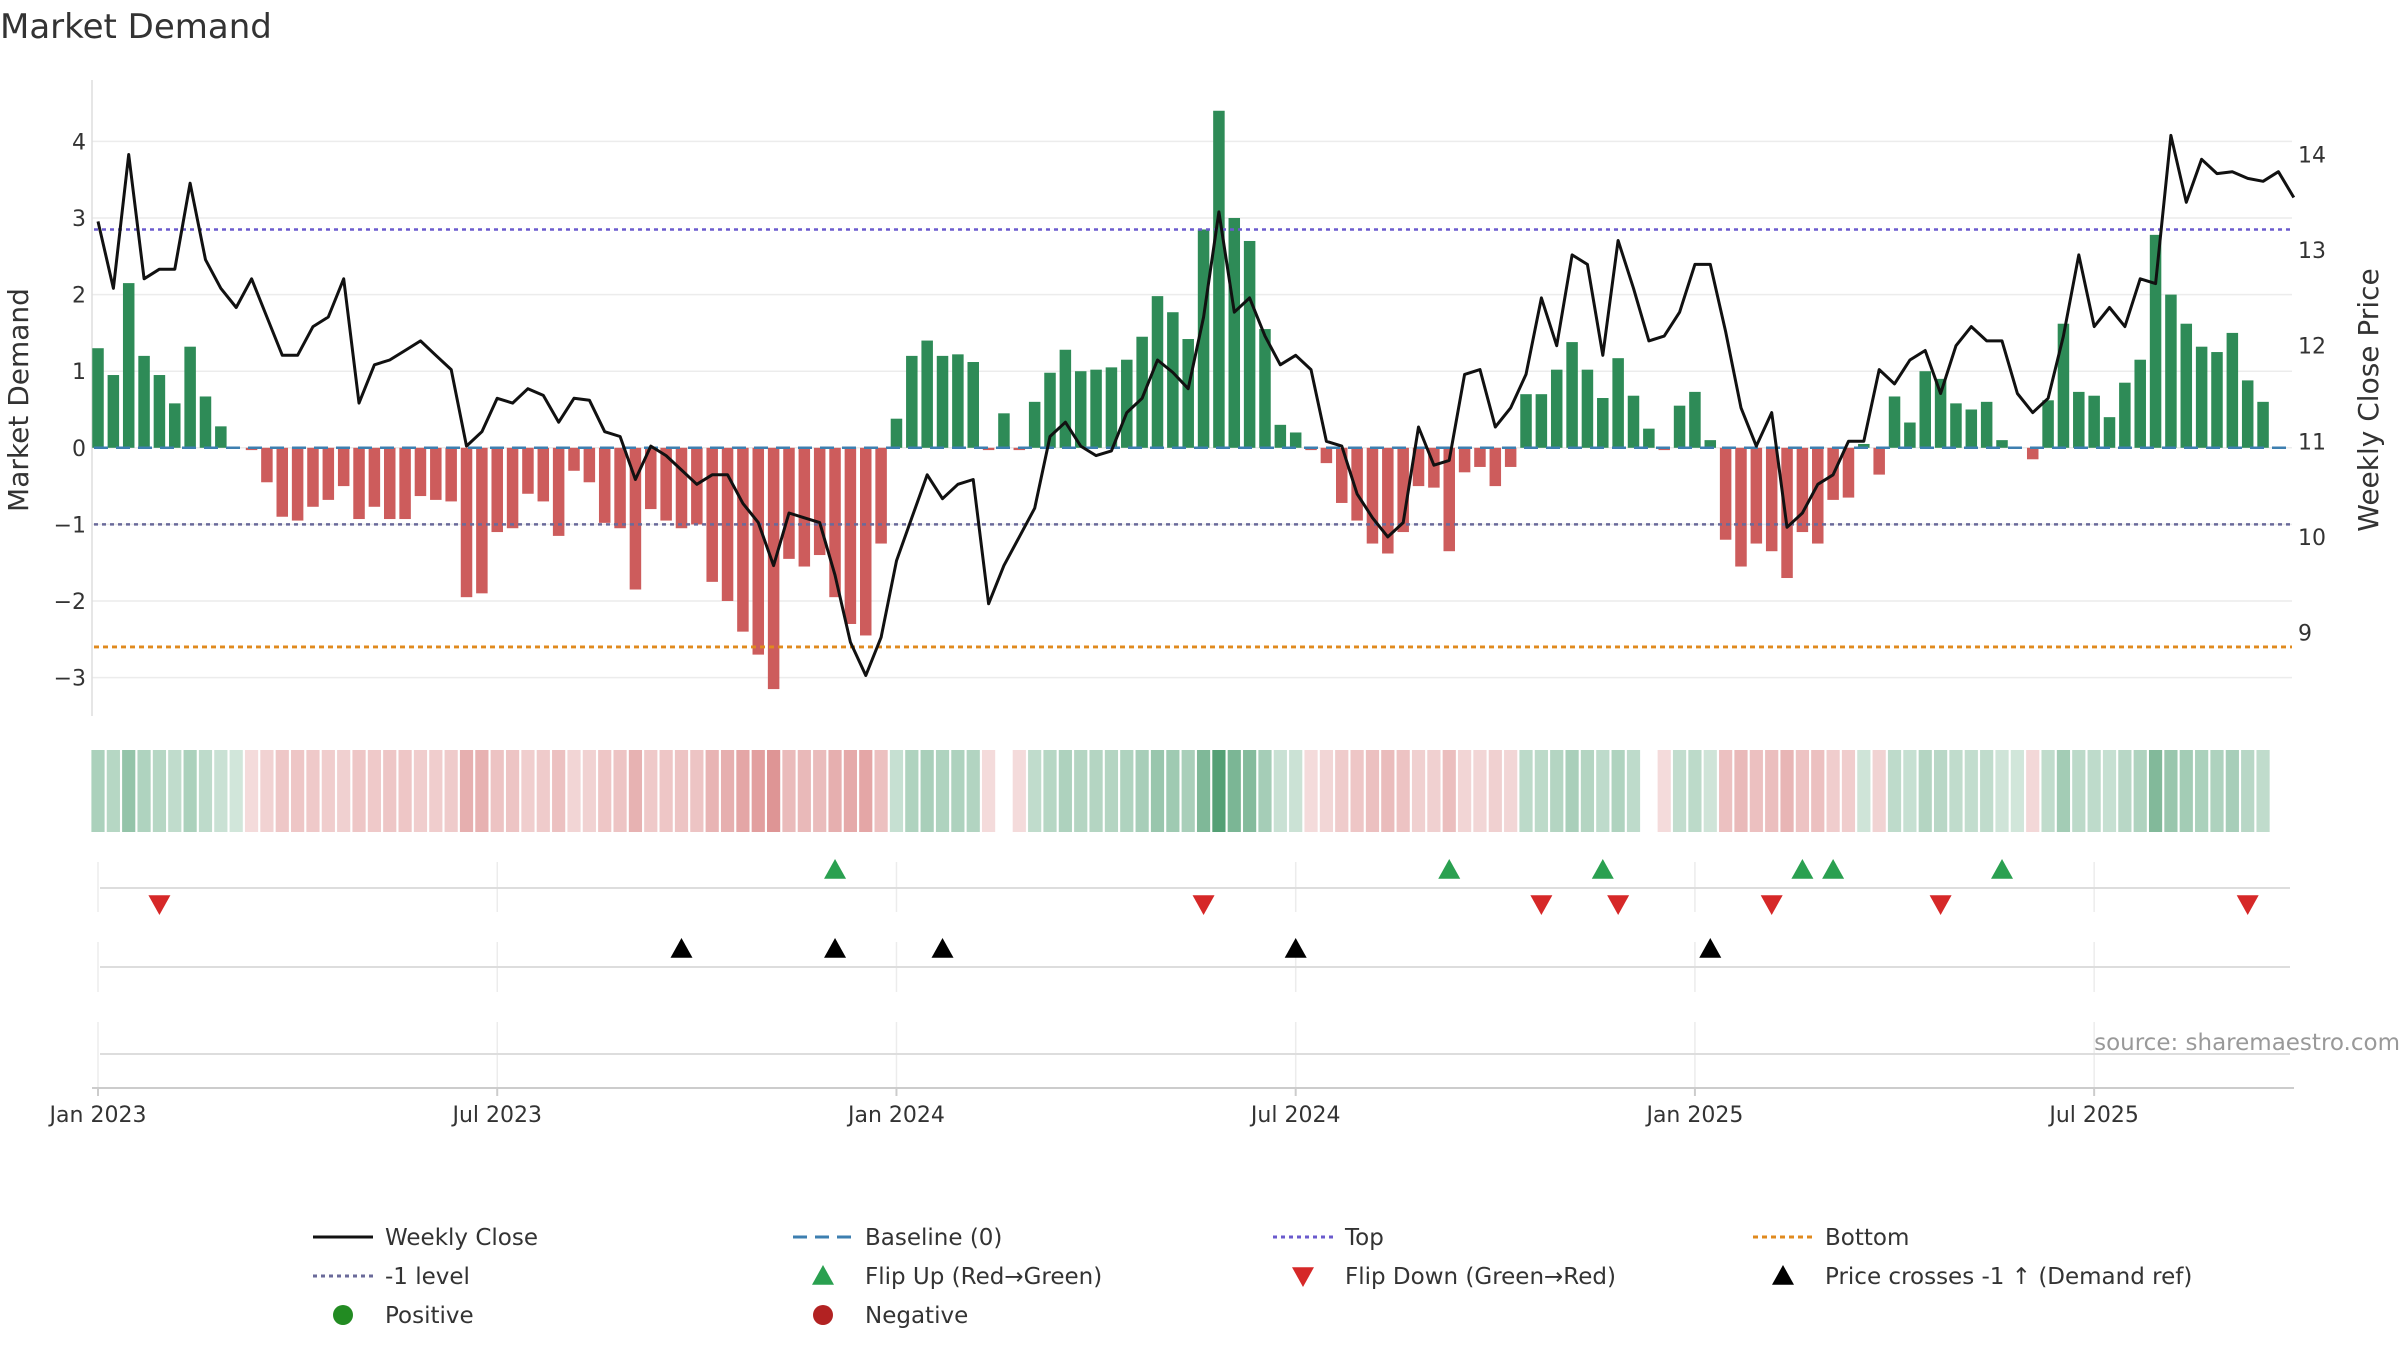 Image resolution: width=2400 pixels, height=1350 pixels. I want to click on left-tick-label-0: 4, so click(79, 142).